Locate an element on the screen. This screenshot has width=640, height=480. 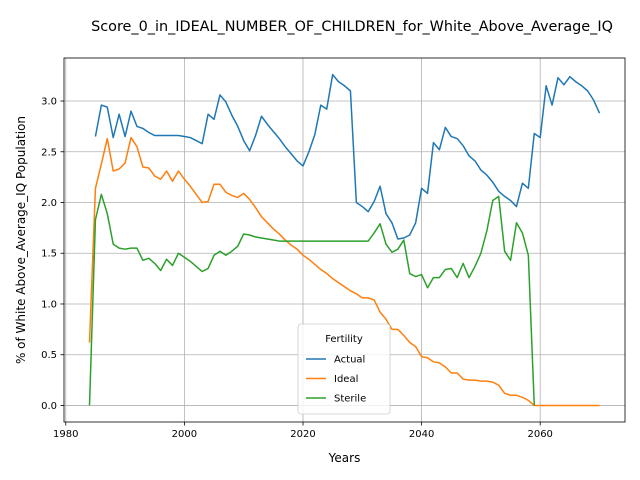
legend-label-actual: Actual is located at coordinates (349, 360).